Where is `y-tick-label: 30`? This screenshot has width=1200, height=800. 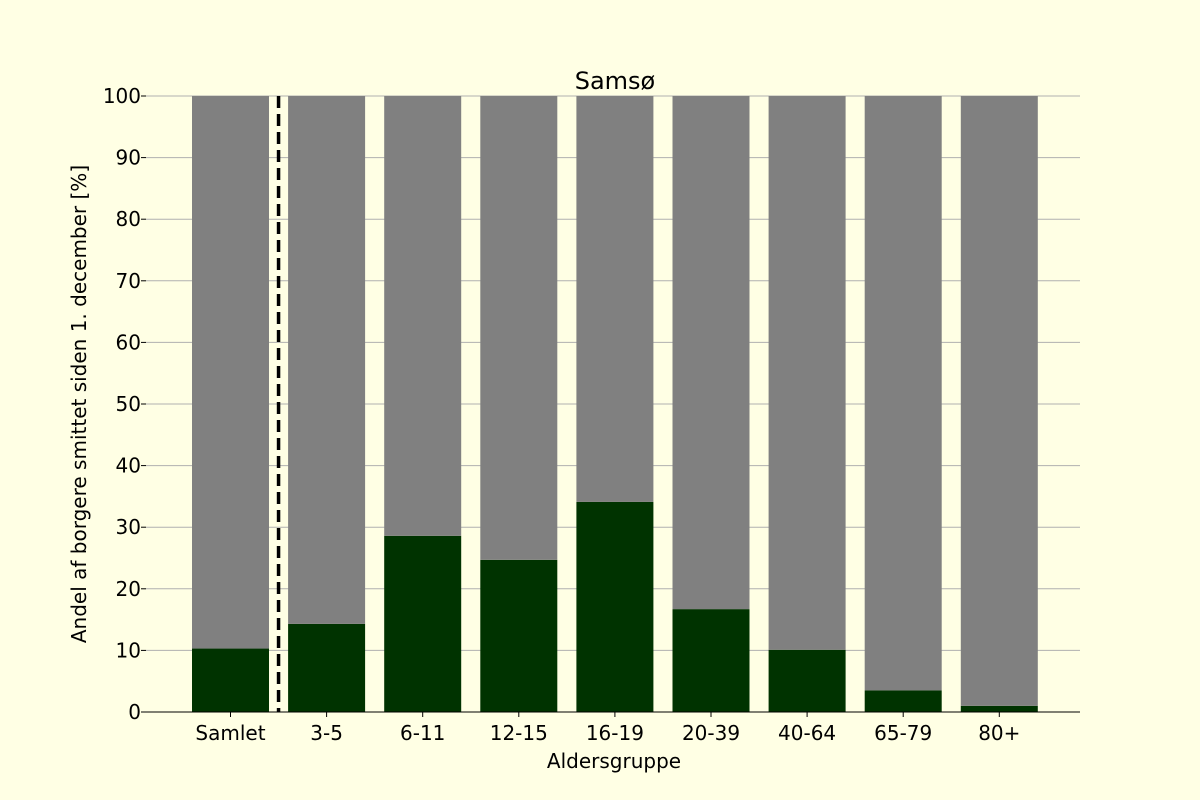 y-tick-label: 30 is located at coordinates (128, 527).